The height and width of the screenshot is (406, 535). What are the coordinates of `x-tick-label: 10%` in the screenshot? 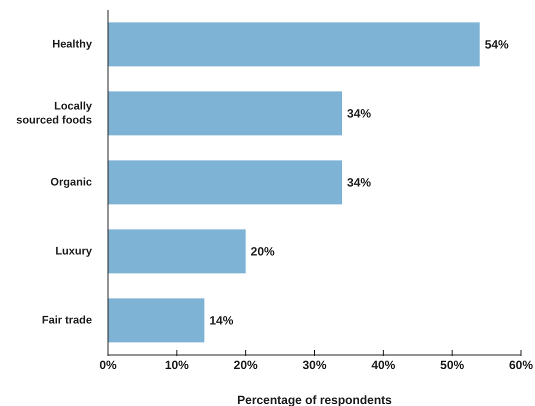 It's located at (177, 365).